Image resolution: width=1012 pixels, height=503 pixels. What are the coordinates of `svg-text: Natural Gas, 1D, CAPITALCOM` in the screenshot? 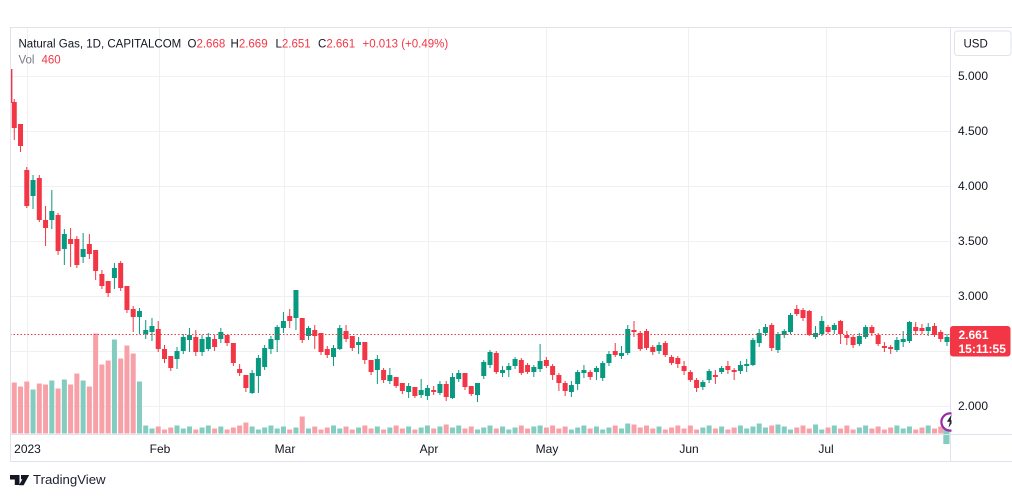 It's located at (100, 44).